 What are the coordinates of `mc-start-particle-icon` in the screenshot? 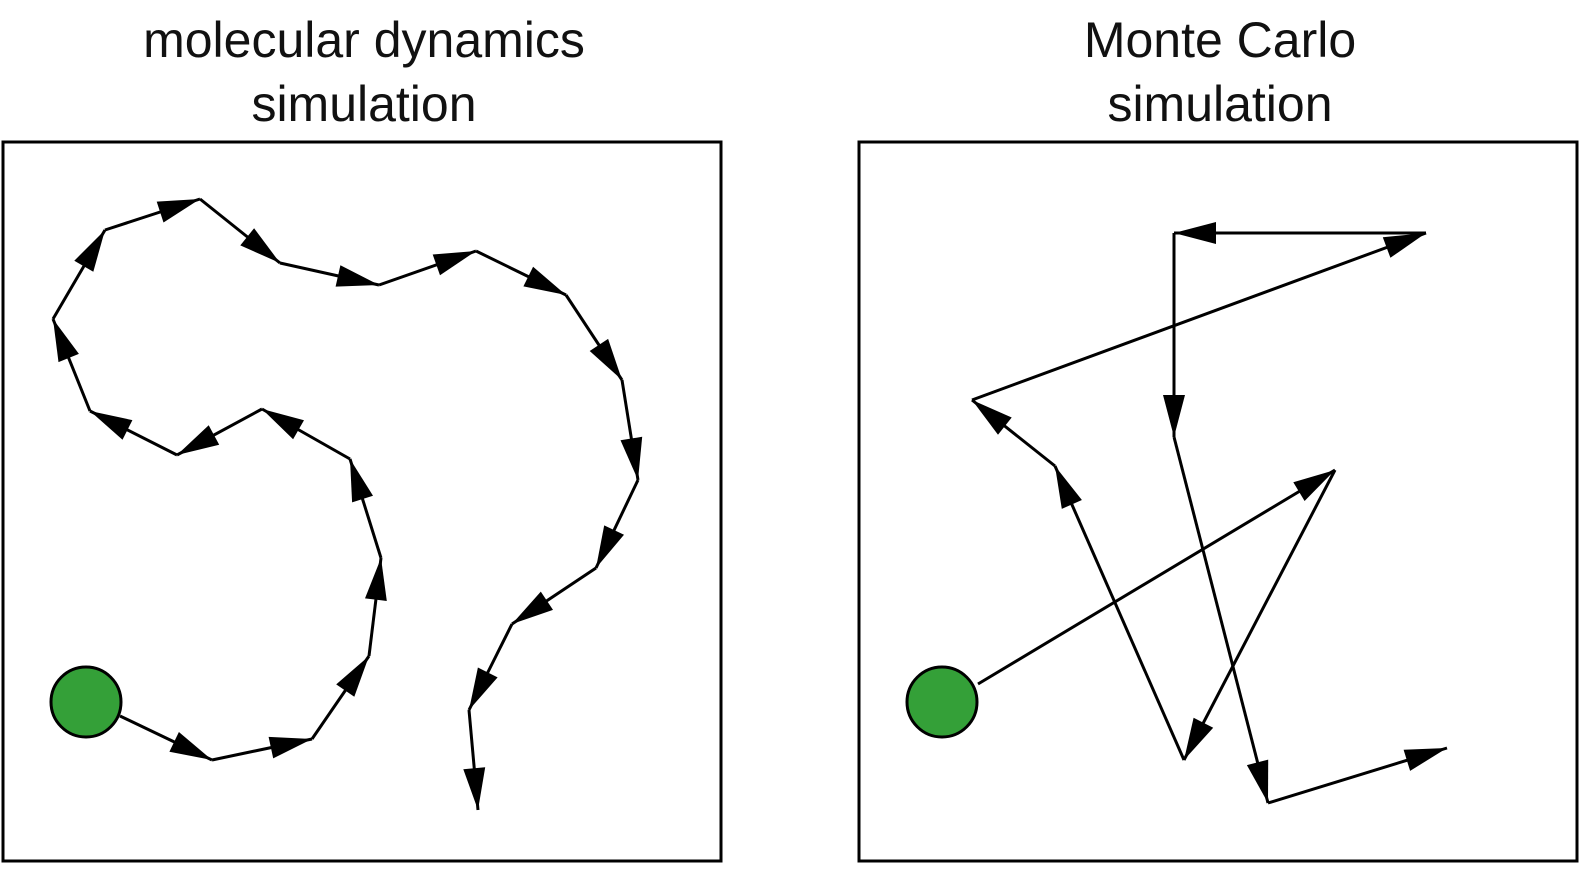 It's located at (942, 702).